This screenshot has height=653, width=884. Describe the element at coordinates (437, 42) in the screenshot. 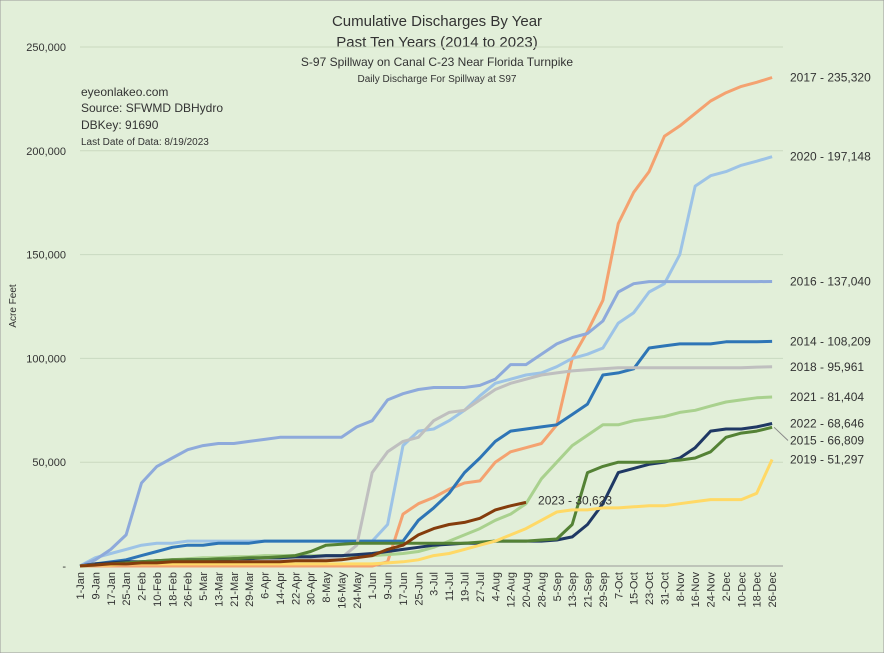

I see `chart-subtitle: Past Ten Years (2014 to 2023)` at that location.